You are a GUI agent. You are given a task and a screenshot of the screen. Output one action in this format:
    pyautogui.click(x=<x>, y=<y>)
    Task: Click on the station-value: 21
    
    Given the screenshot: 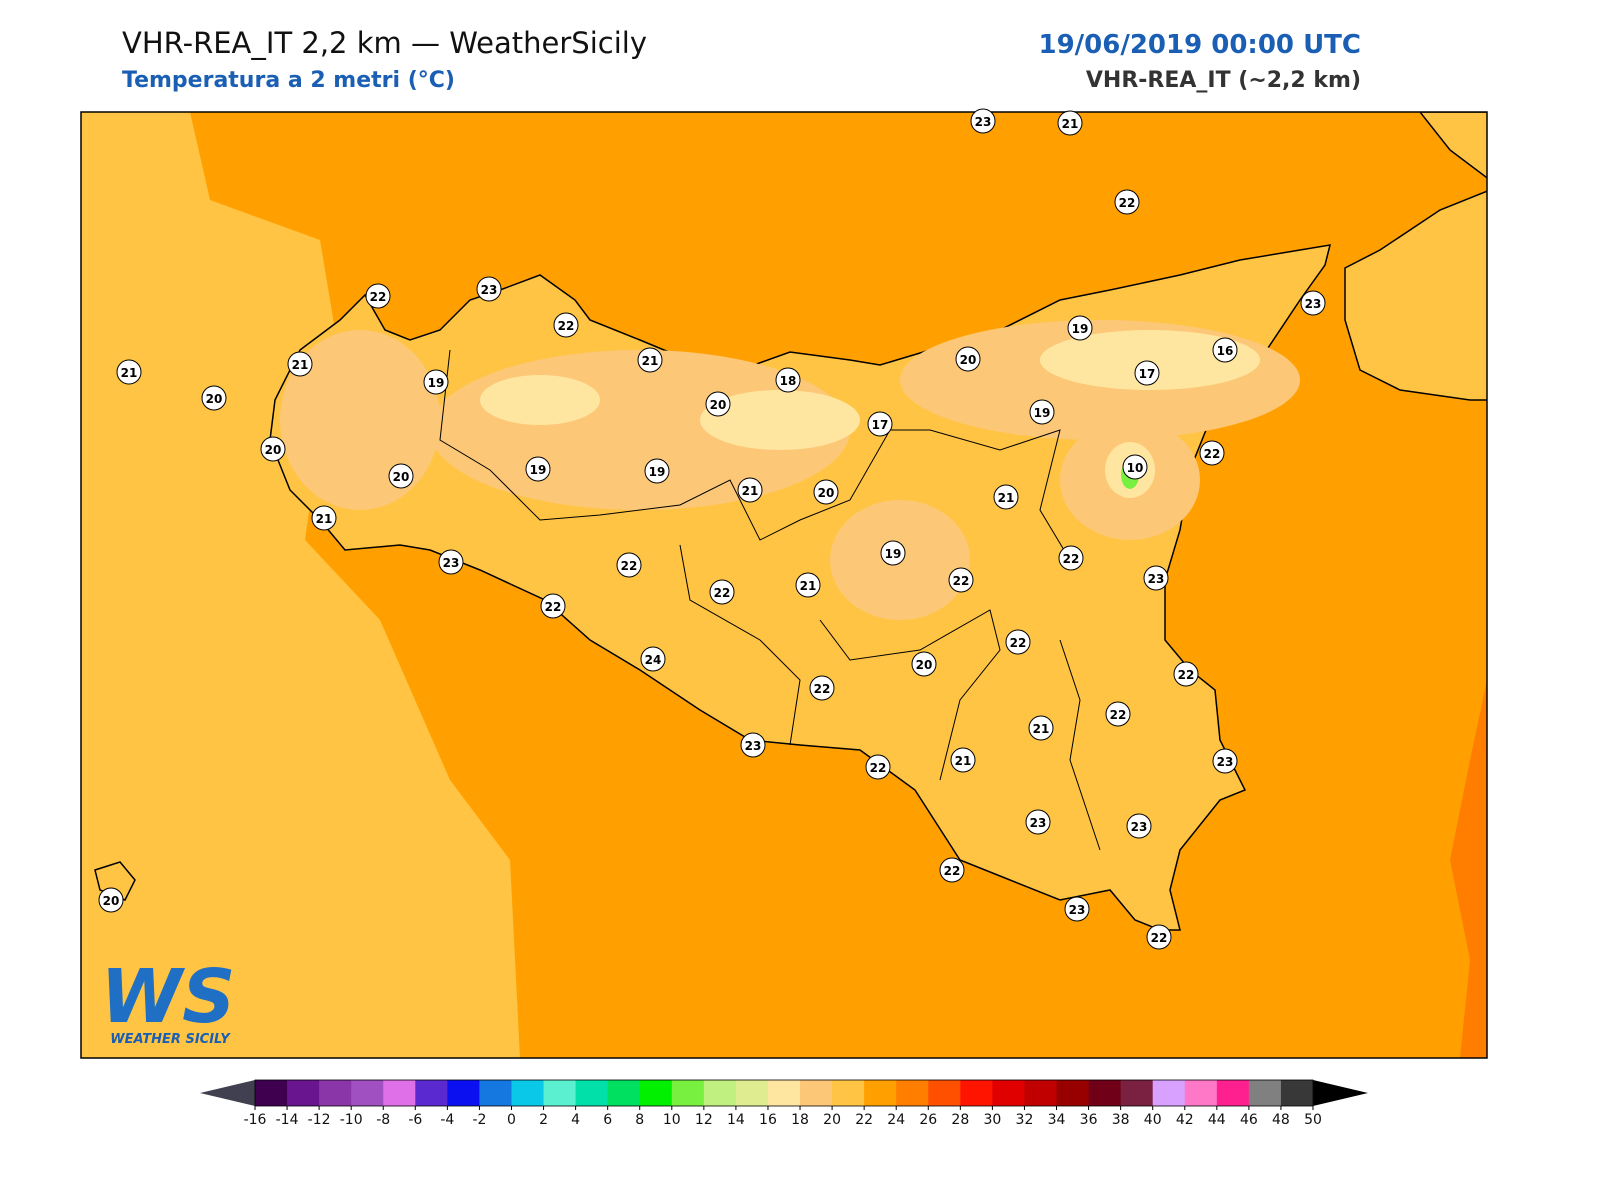 What is the action you would take?
    pyautogui.click(x=650, y=361)
    